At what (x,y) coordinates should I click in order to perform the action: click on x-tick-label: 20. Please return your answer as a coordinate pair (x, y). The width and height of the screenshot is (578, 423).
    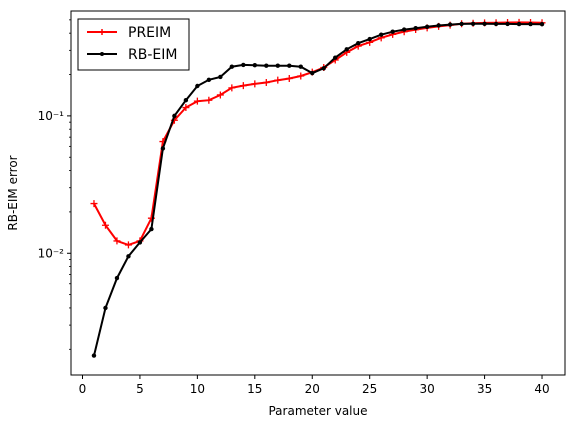
    Looking at the image, I should click on (312, 389).